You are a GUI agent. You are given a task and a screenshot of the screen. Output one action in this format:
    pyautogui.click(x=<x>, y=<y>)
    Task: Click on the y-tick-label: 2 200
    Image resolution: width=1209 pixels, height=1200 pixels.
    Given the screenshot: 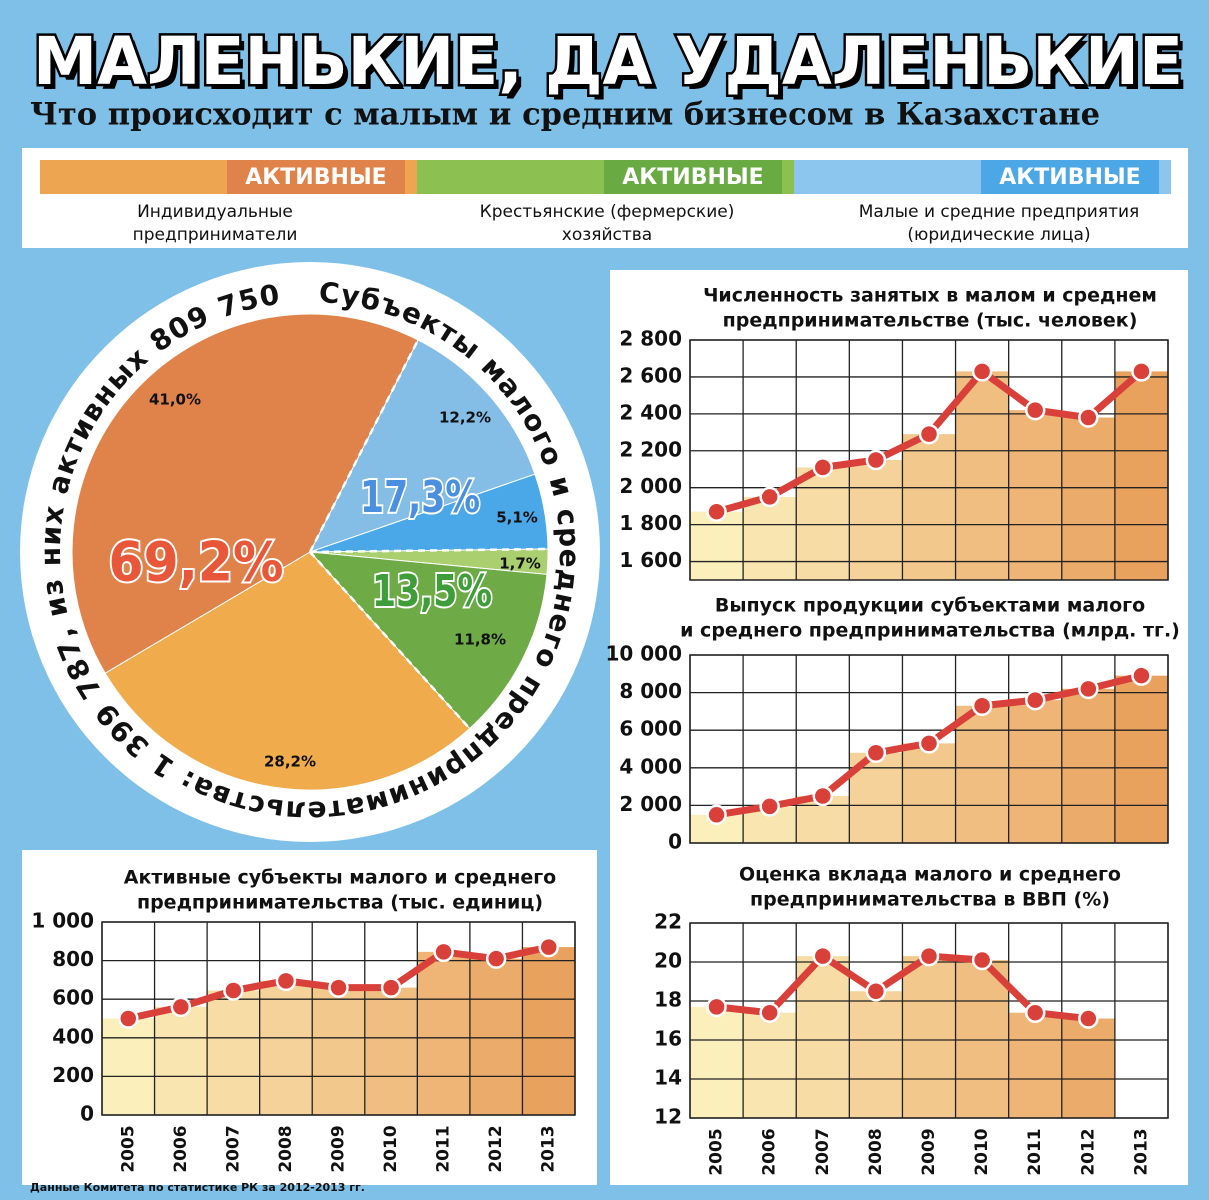 What is the action you would take?
    pyautogui.click(x=650, y=449)
    